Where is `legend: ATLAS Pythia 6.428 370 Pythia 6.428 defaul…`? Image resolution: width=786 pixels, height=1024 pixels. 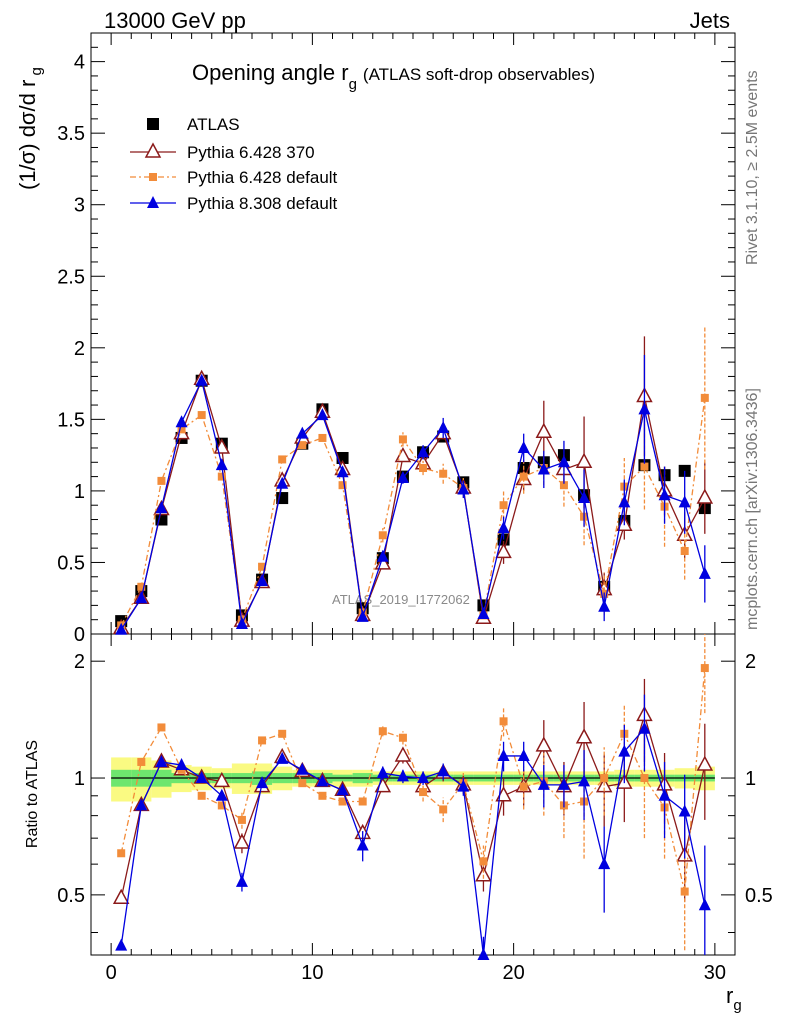
legend: ATLAS Pythia 6.428 370 Pythia 6.428 defaul… is located at coordinates (234, 164).